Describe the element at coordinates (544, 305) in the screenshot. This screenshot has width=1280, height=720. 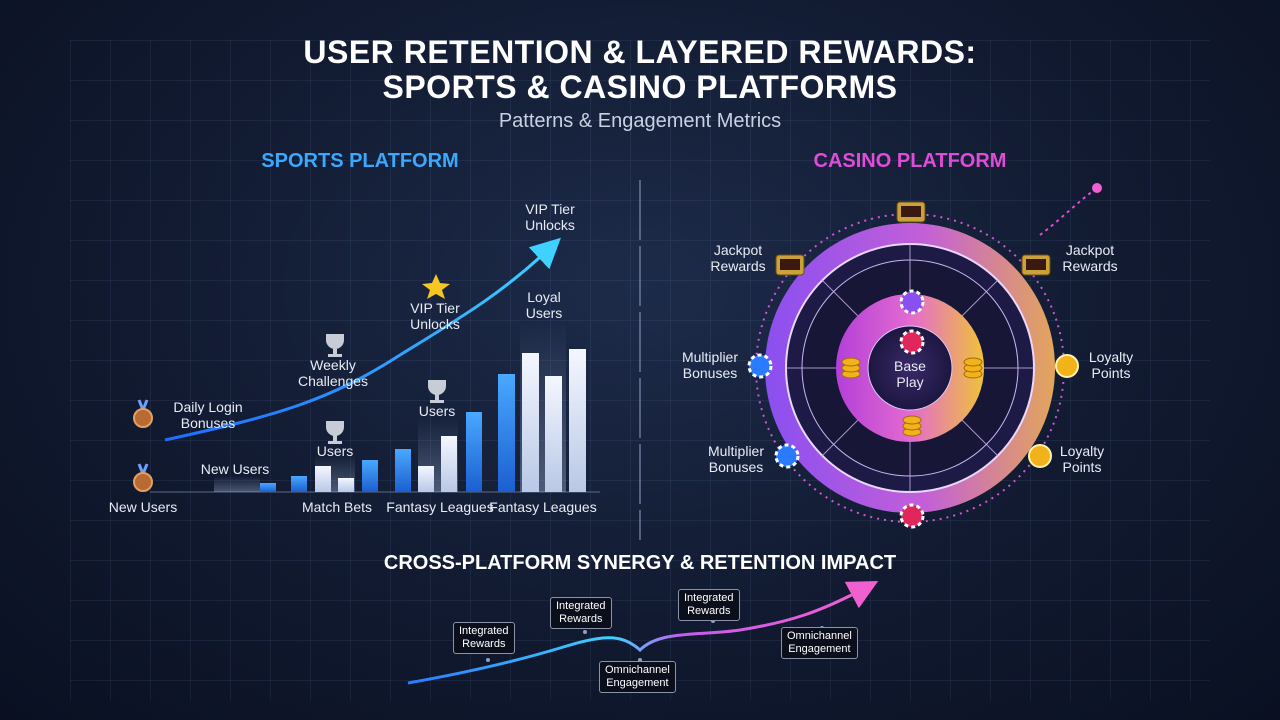
I see `label-loyal-users: Loyal Users` at that location.